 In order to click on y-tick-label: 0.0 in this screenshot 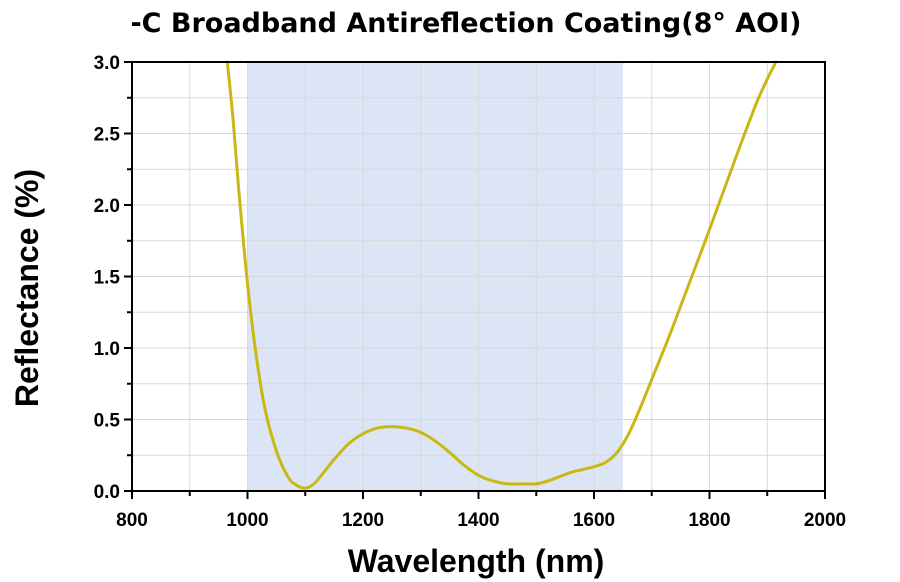, I will do `click(107, 492)`.